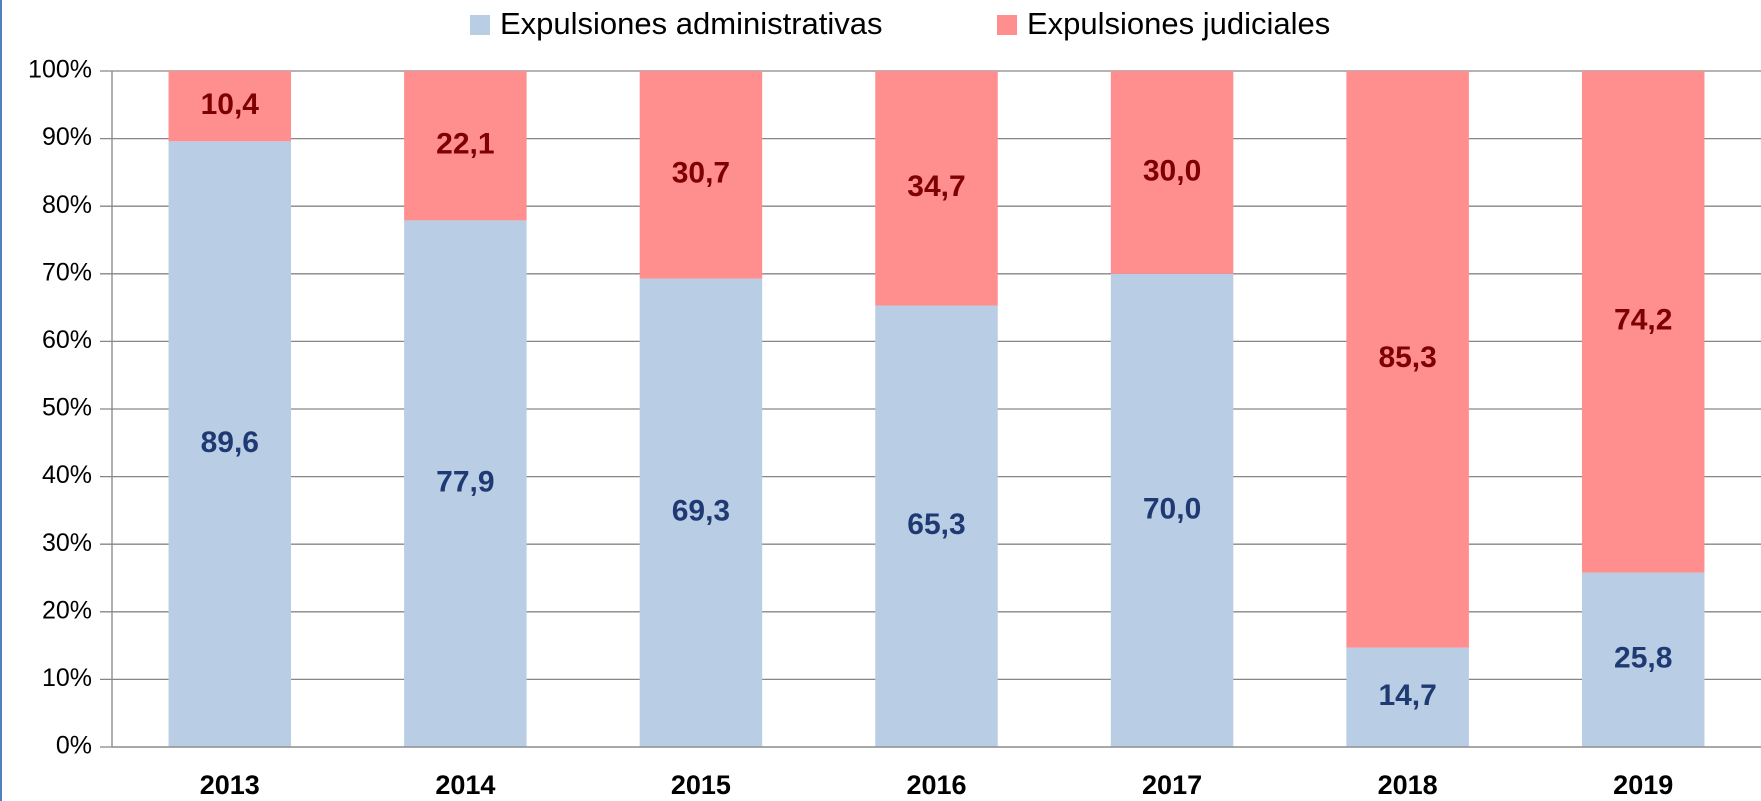 This screenshot has width=1761, height=801. What do you see at coordinates (1408, 785) in the screenshot?
I see `x-tick-label: 2018` at bounding box center [1408, 785].